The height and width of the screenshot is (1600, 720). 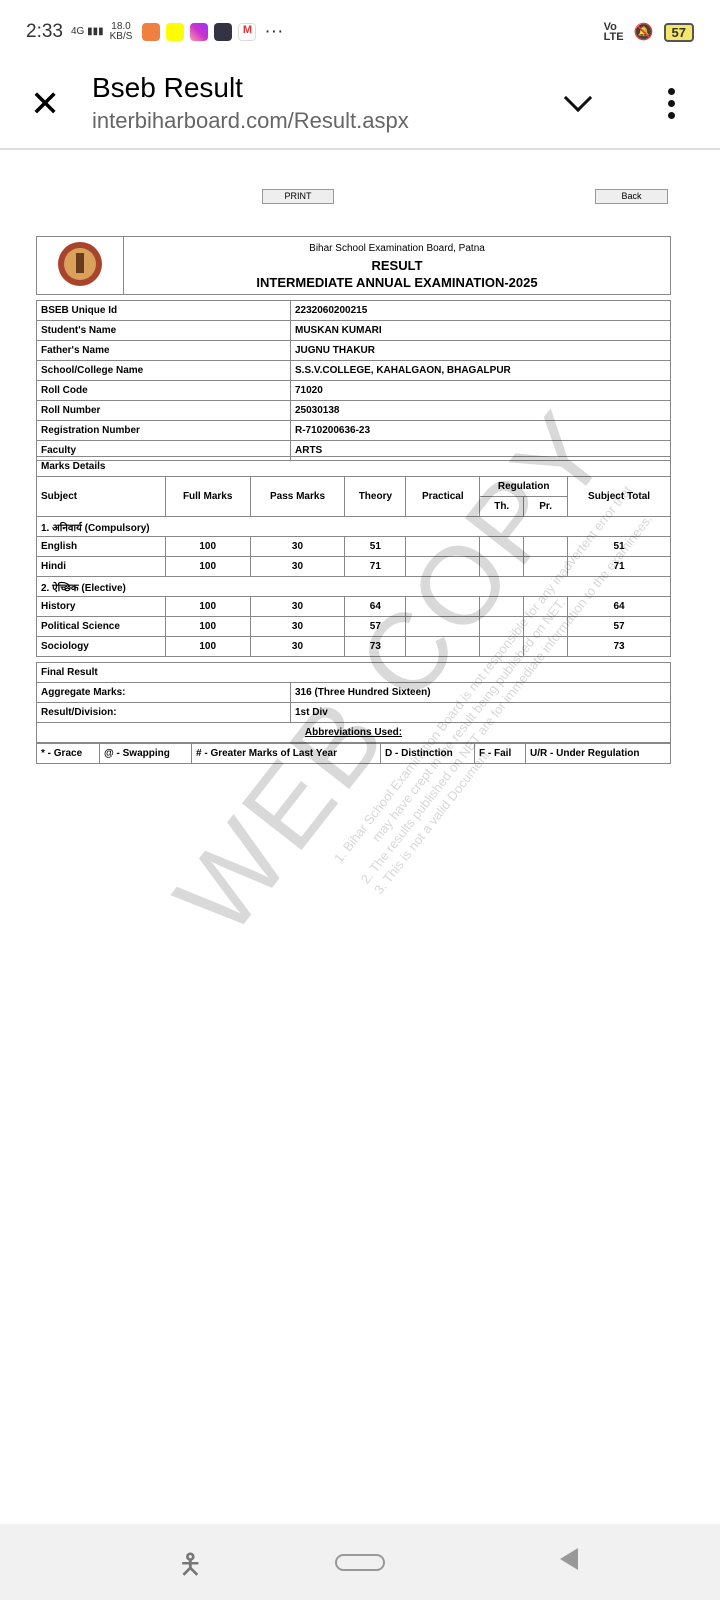 What do you see at coordinates (207, 496) in the screenshot?
I see `col-full-marks: Full Marks` at bounding box center [207, 496].